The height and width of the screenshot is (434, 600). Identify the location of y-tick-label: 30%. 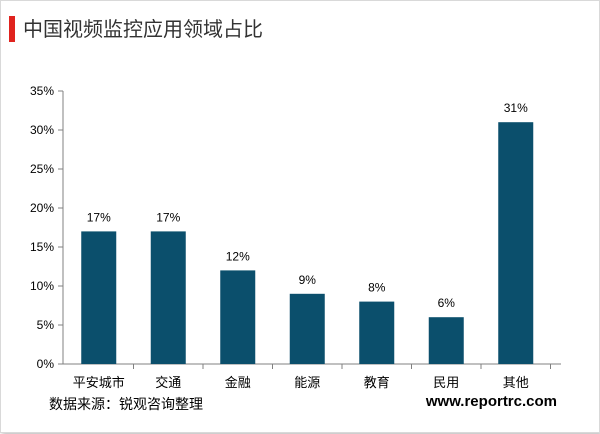
(42, 130).